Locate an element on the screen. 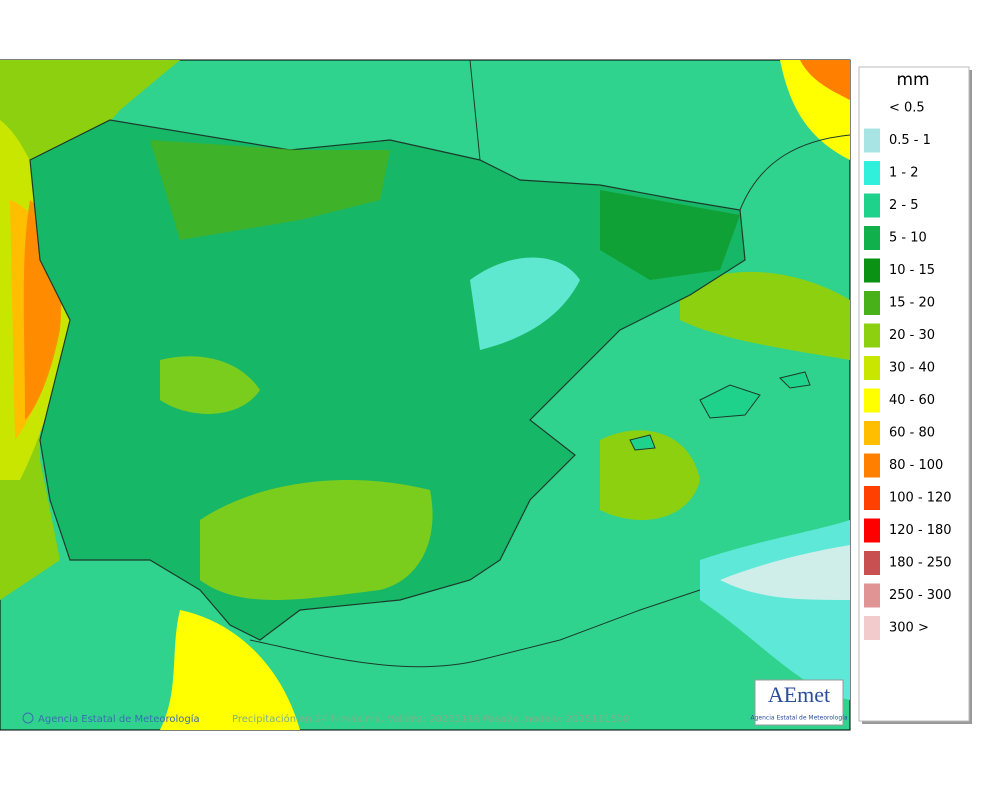 This screenshot has width=1000, height=794. logo-box is located at coordinates (799, 702).